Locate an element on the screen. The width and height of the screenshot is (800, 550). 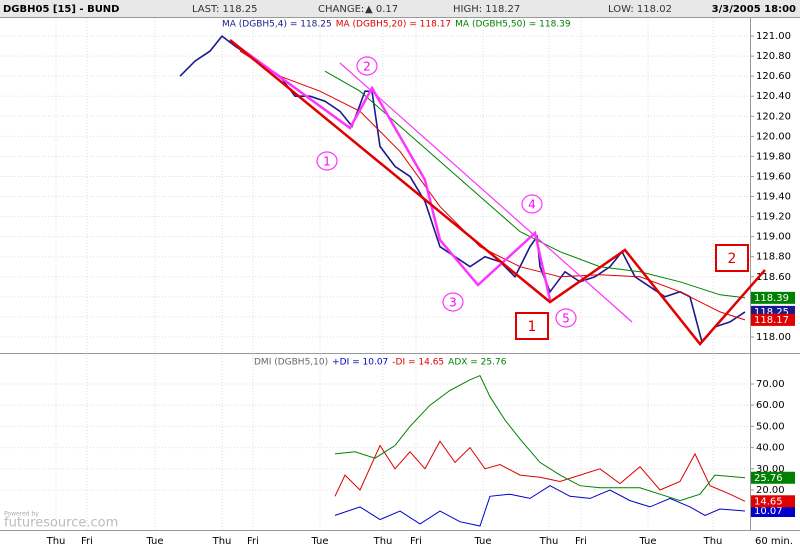
value-box-label: 118.39 is located at coordinates (771, 298).